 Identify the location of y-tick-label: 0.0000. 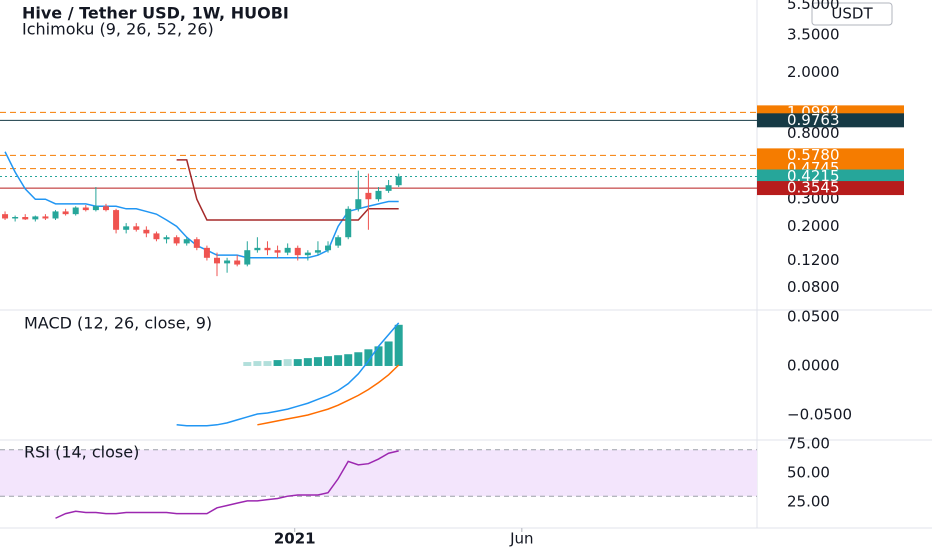
(813, 365).